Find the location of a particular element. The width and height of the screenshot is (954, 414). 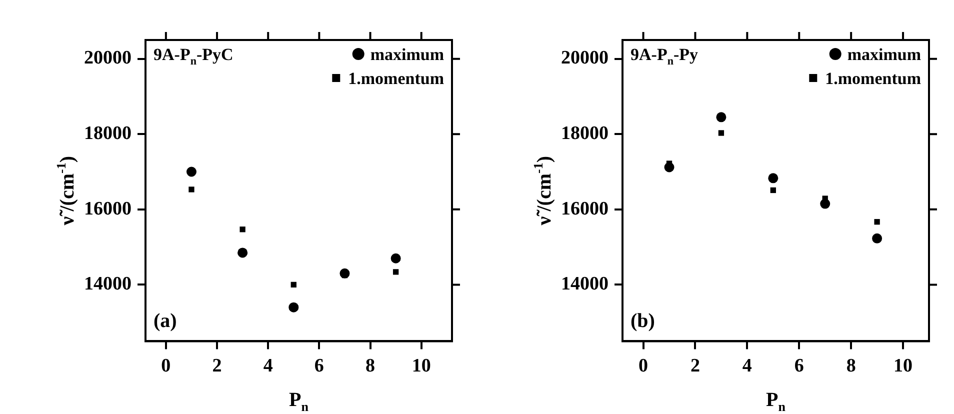

annotation: (a) is located at coordinates (165, 321).